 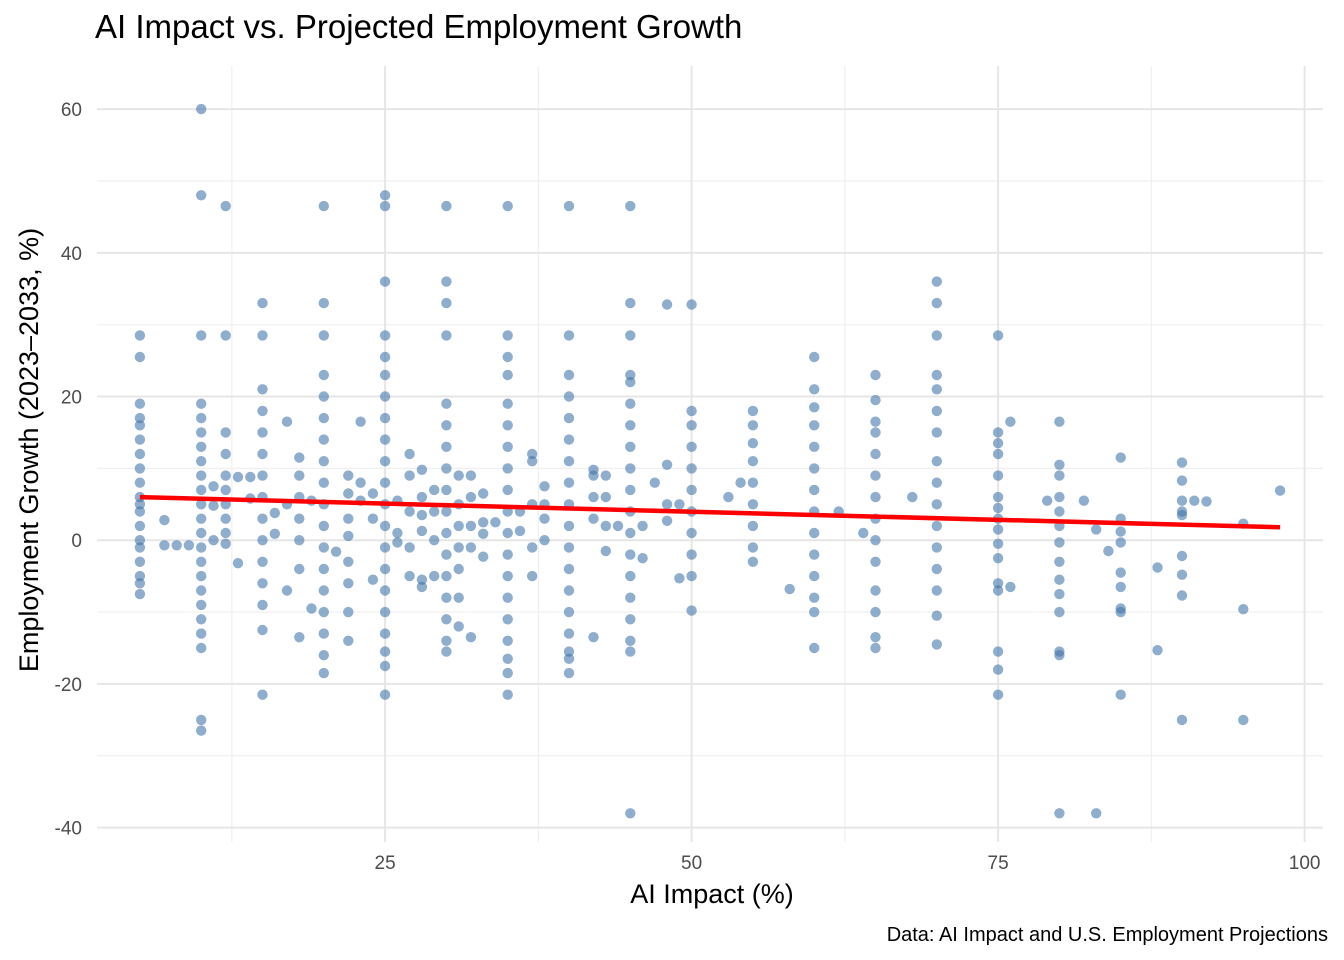 I want to click on x-tick-label: 25, so click(x=385, y=863).